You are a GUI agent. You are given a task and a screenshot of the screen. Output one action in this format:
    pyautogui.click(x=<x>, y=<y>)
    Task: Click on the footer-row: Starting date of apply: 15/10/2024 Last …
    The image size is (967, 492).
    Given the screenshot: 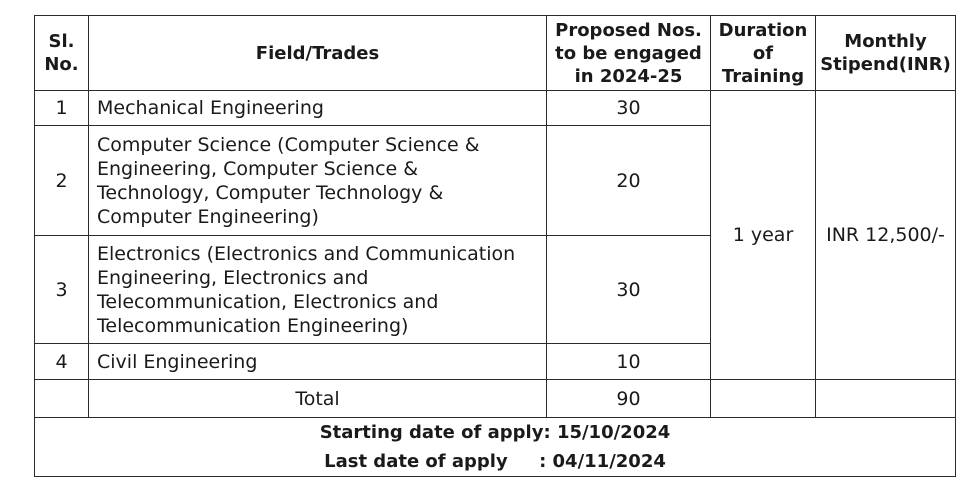 What is the action you would take?
    pyautogui.click(x=495, y=447)
    